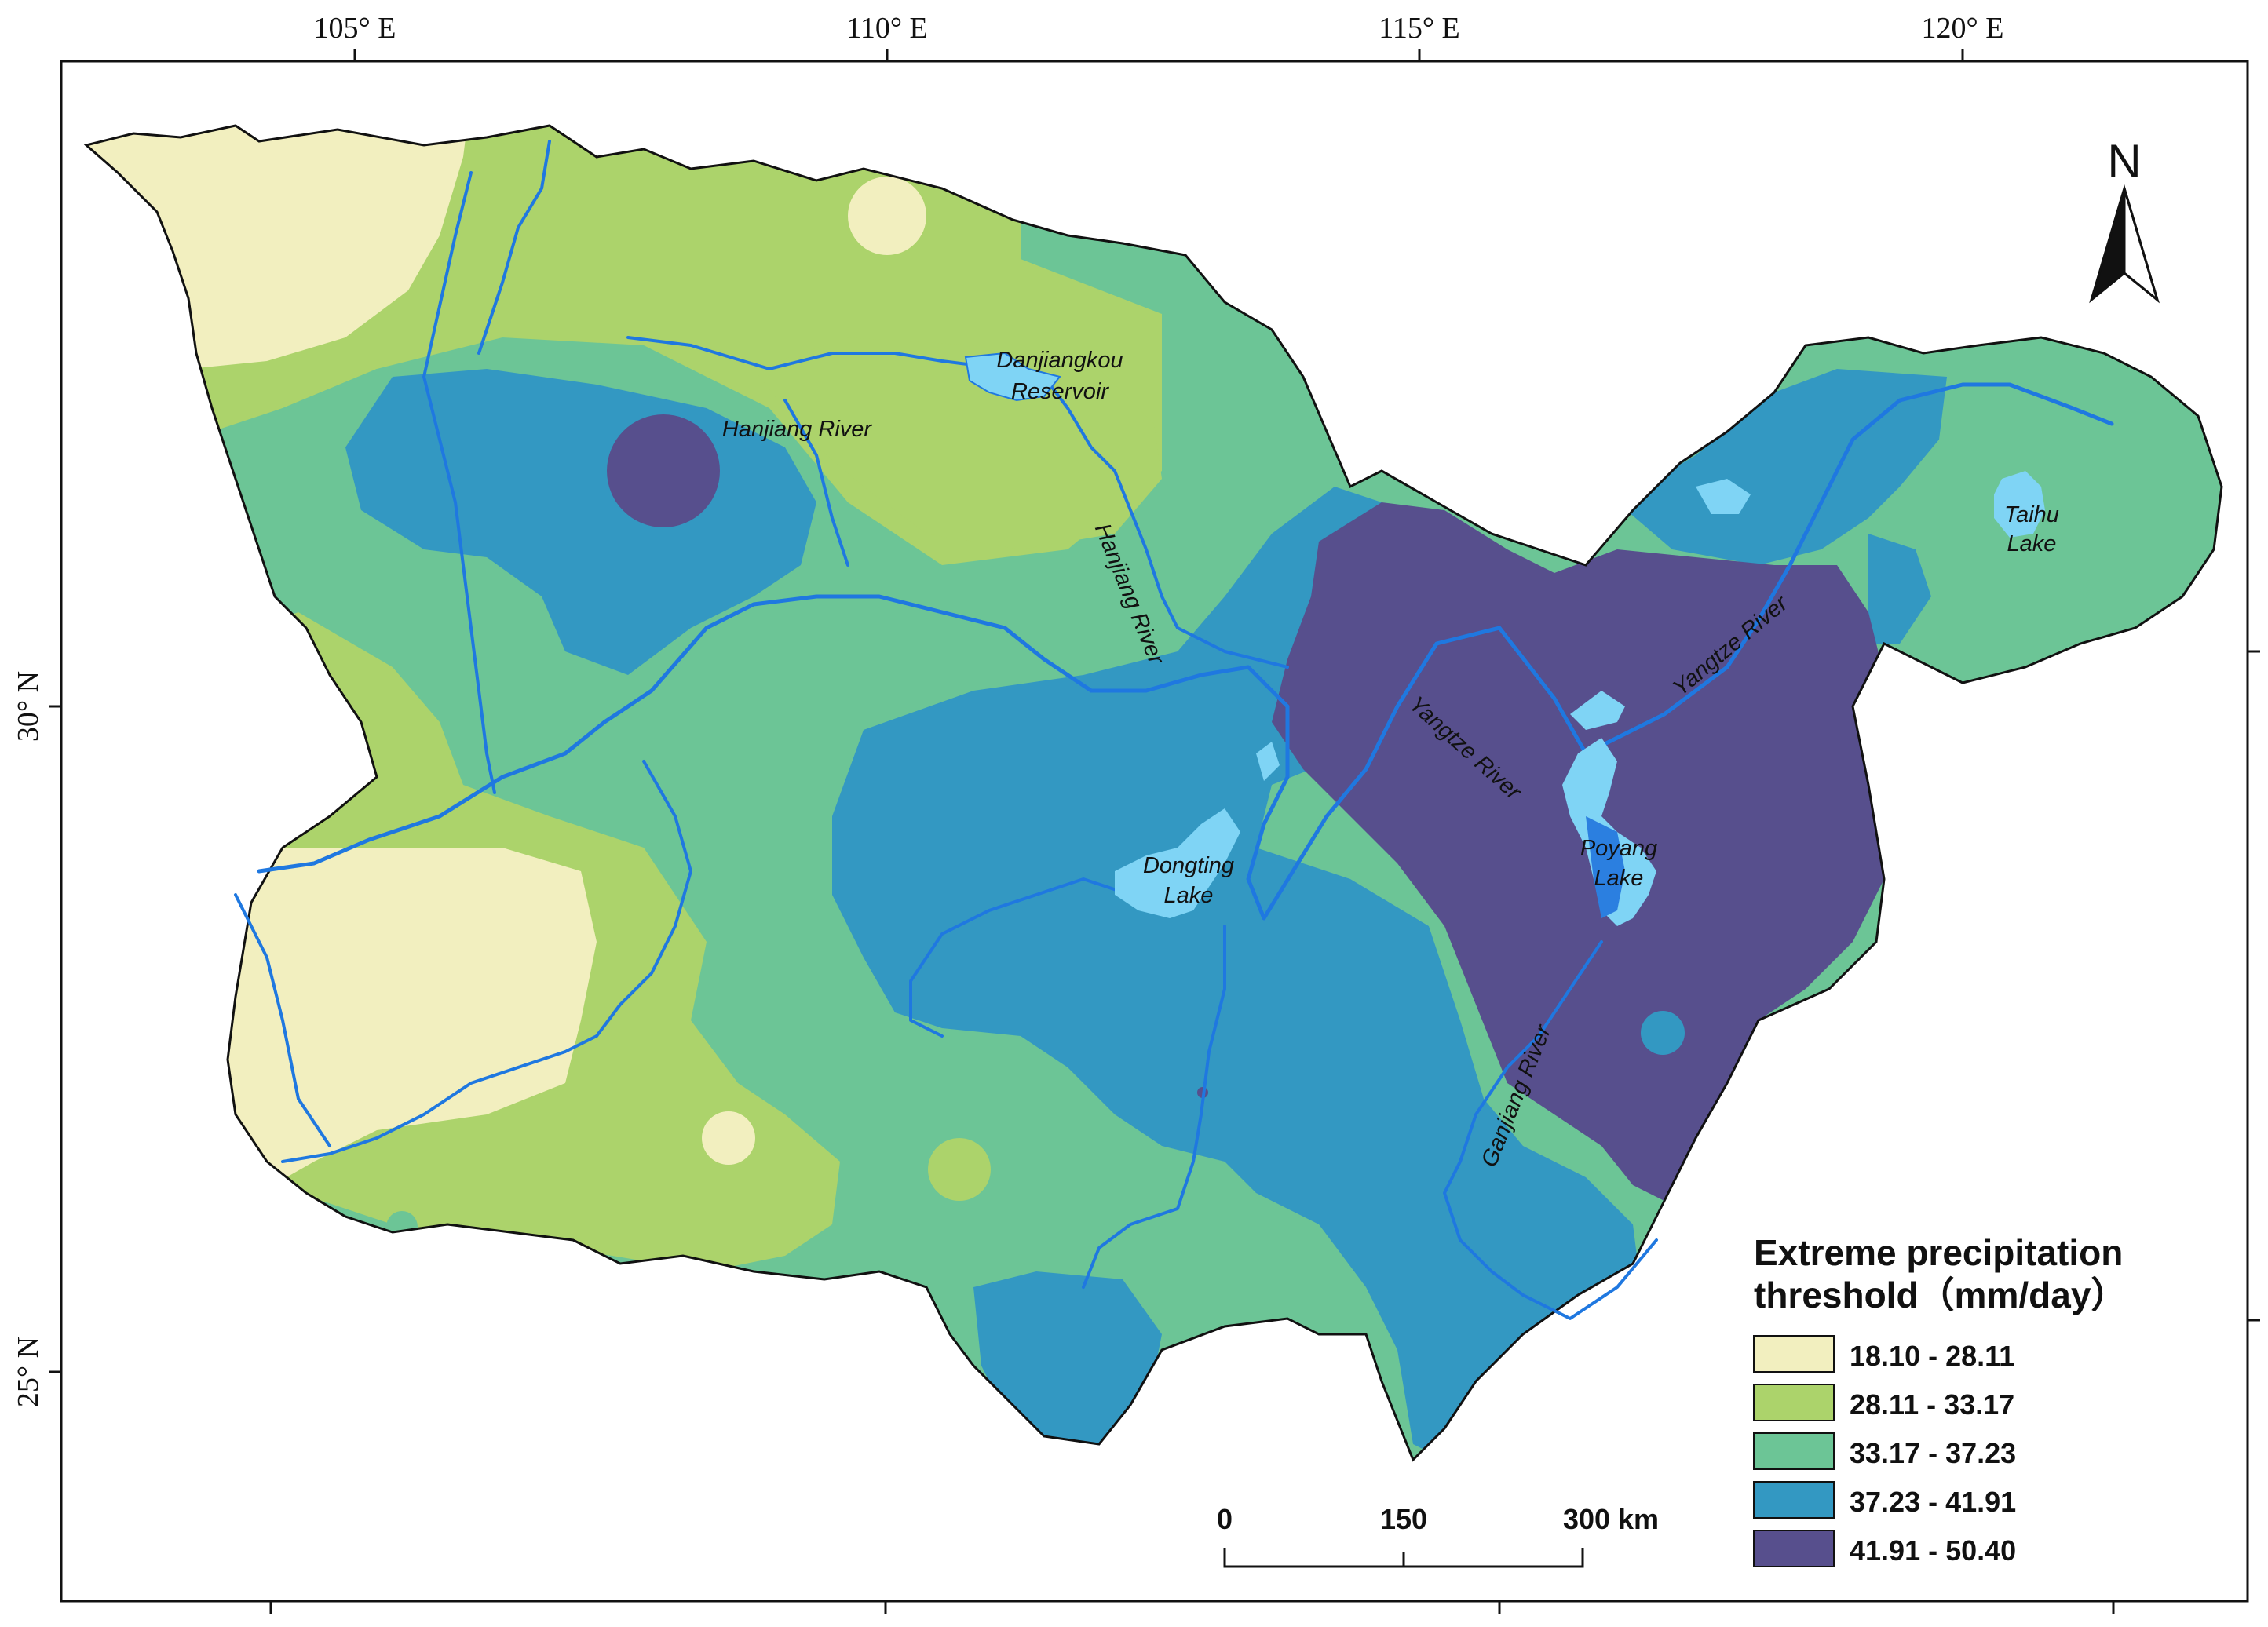 Image resolution: width=2268 pixels, height=1627 pixels. I want to click on north-anhui-lake, so click(1723, 496).